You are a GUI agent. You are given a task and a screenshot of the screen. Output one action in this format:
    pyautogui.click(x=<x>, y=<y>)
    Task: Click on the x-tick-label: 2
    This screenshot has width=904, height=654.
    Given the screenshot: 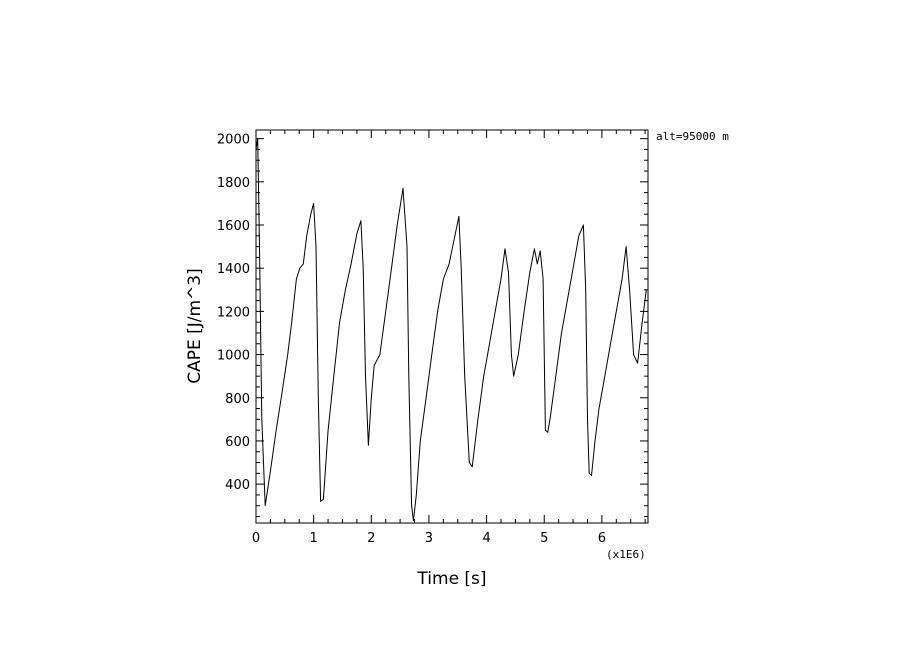 What is the action you would take?
    pyautogui.click(x=371, y=538)
    